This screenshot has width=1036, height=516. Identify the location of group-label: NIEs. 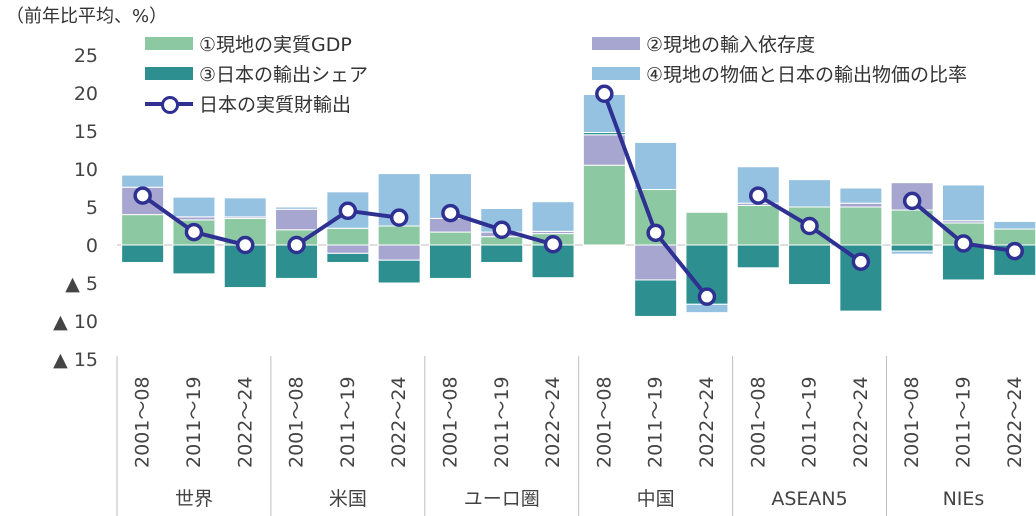
(964, 499).